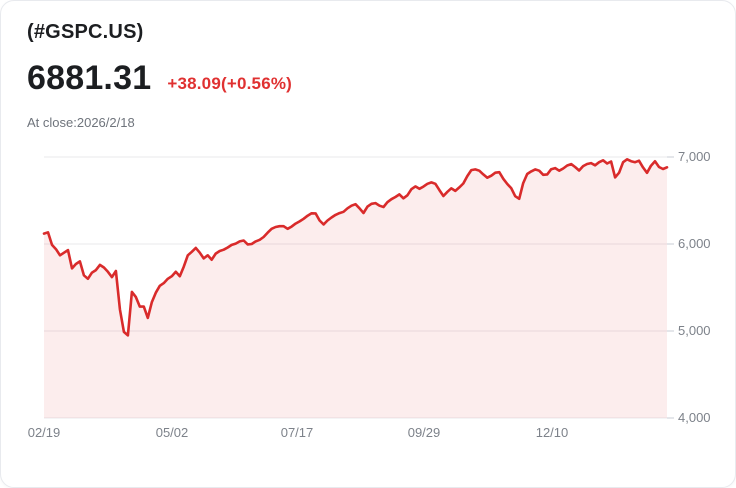 This screenshot has width=736, height=488. Describe the element at coordinates (694, 156) in the screenshot. I see `y-axis-label: 7,000` at that location.